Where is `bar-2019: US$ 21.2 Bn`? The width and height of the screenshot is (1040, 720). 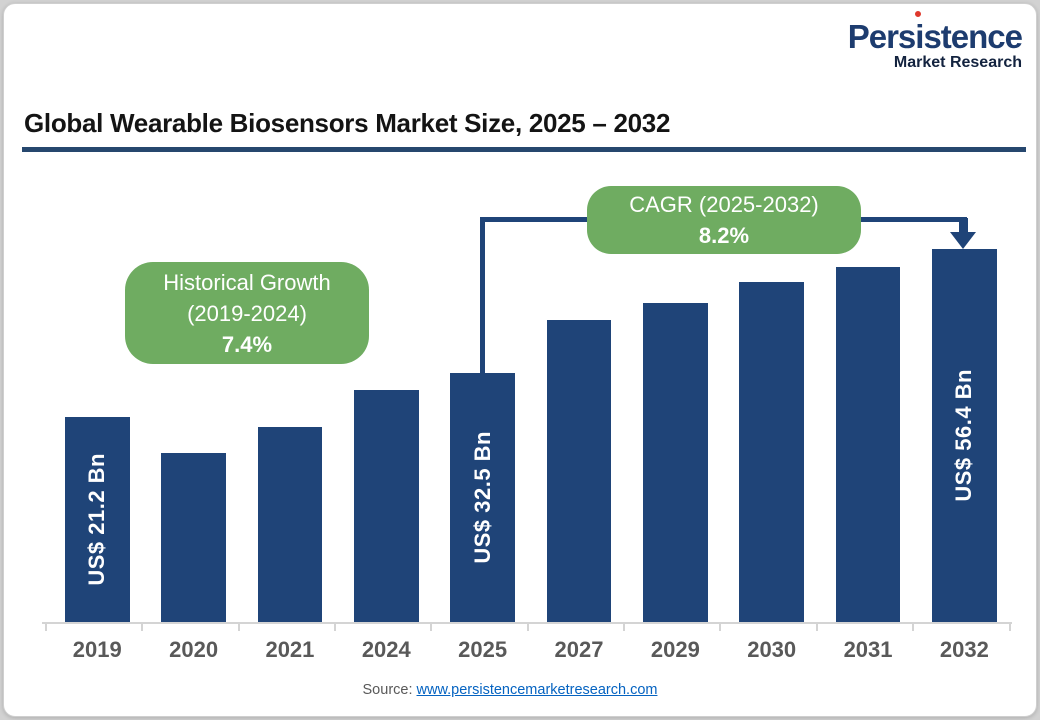 bar-2019: US$ 21.2 Bn is located at coordinates (97, 519).